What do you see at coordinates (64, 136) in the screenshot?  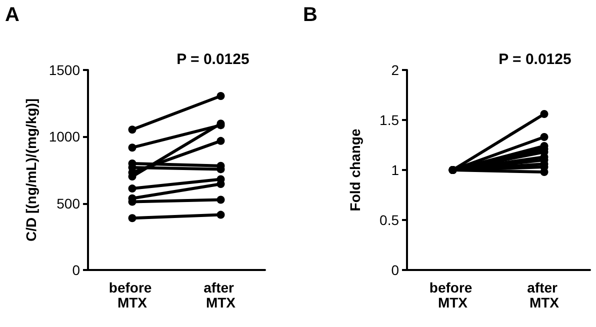 I see `y-tick-label: 1000` at bounding box center [64, 136].